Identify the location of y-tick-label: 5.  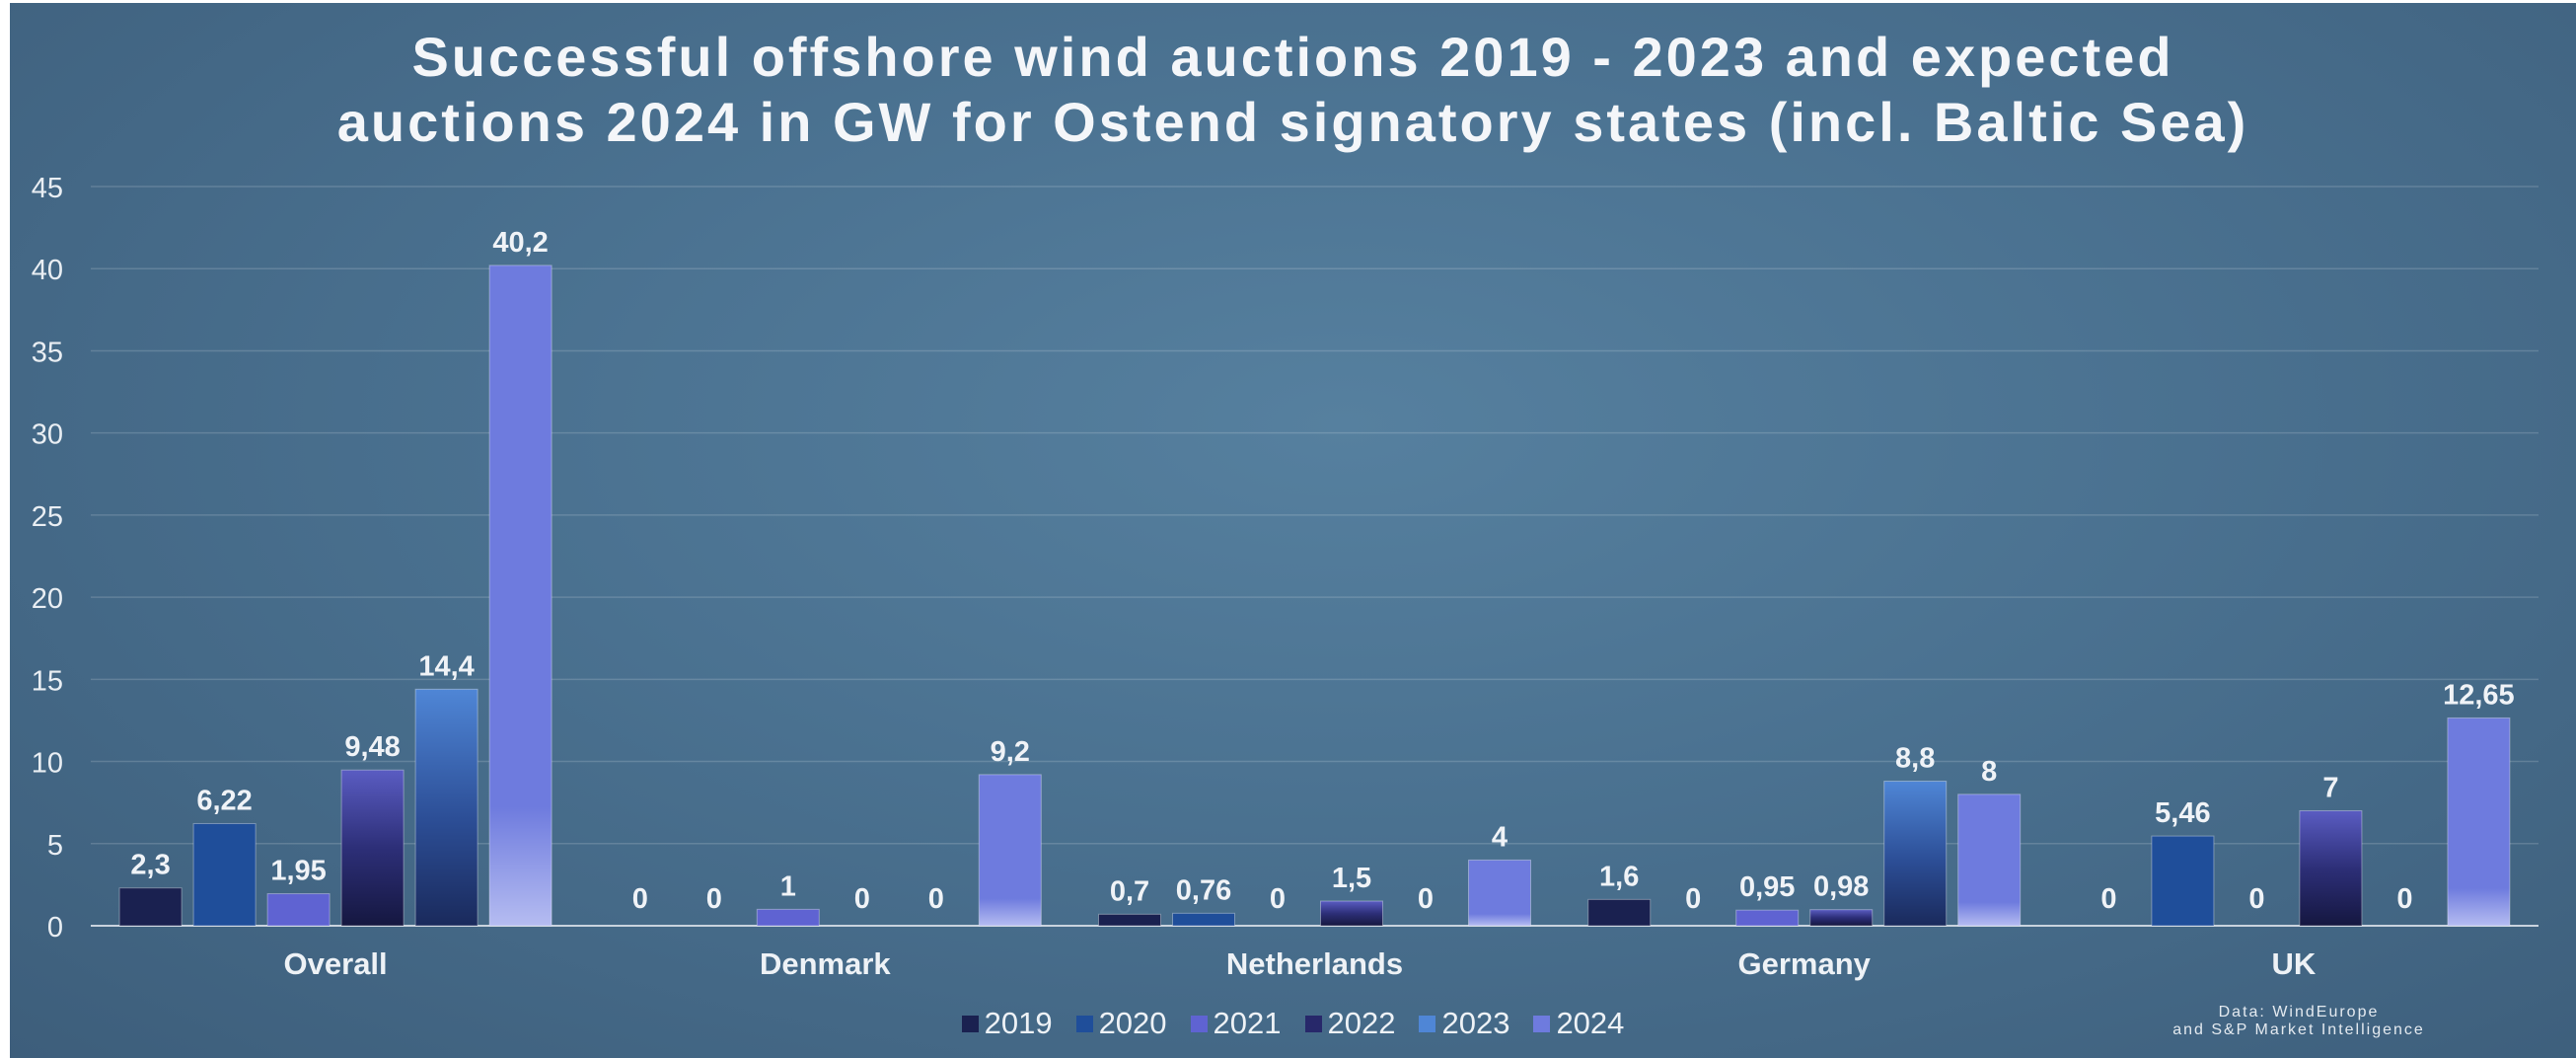
(55, 846).